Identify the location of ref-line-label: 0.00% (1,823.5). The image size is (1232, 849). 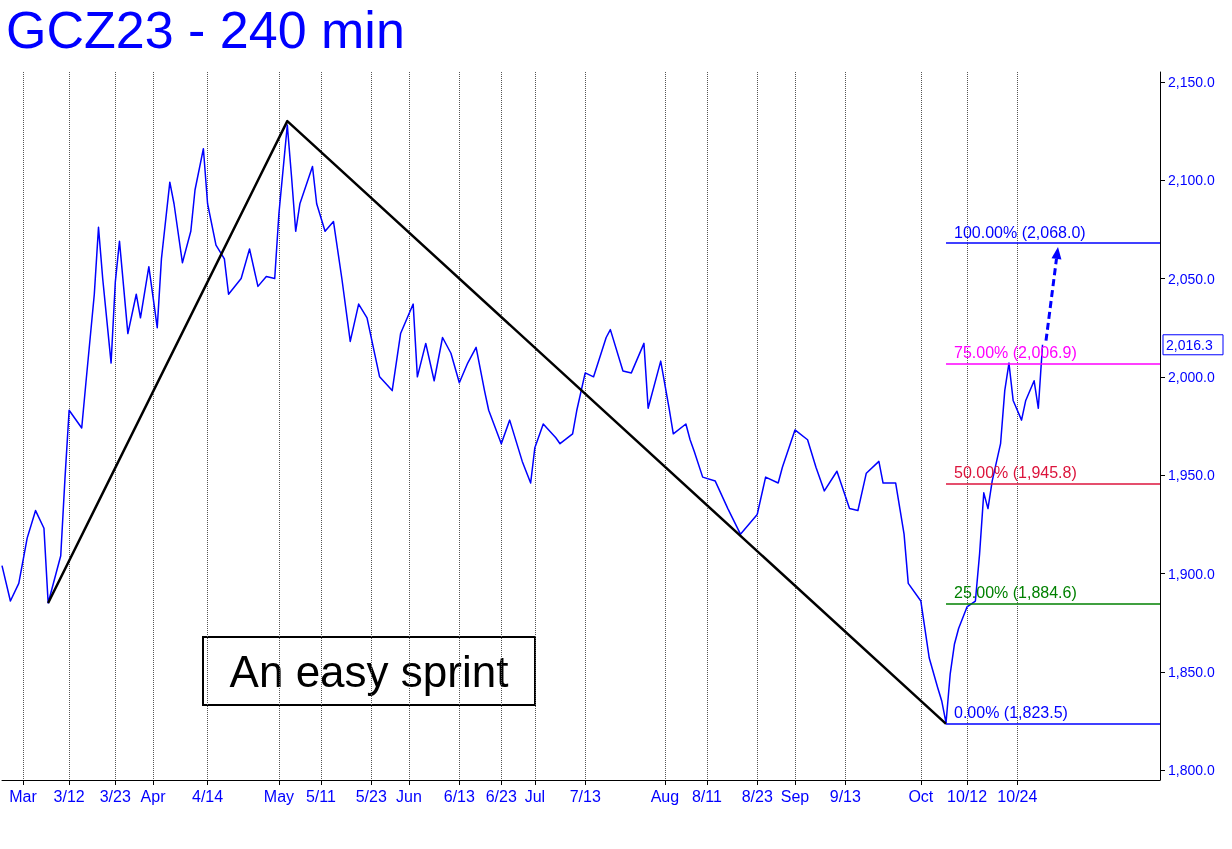
(1011, 713).